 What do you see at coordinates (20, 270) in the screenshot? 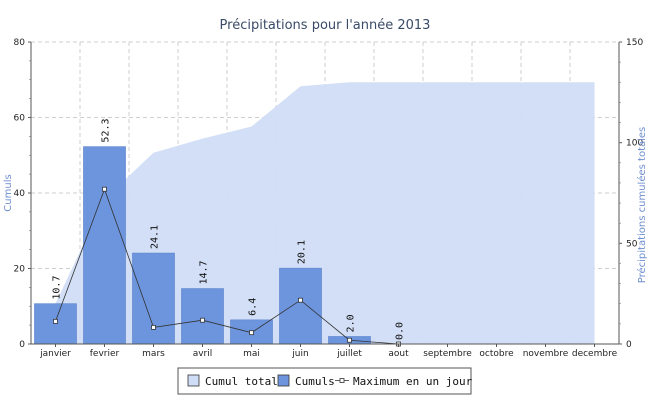
I see `y-tick-label-left: 20` at bounding box center [20, 270].